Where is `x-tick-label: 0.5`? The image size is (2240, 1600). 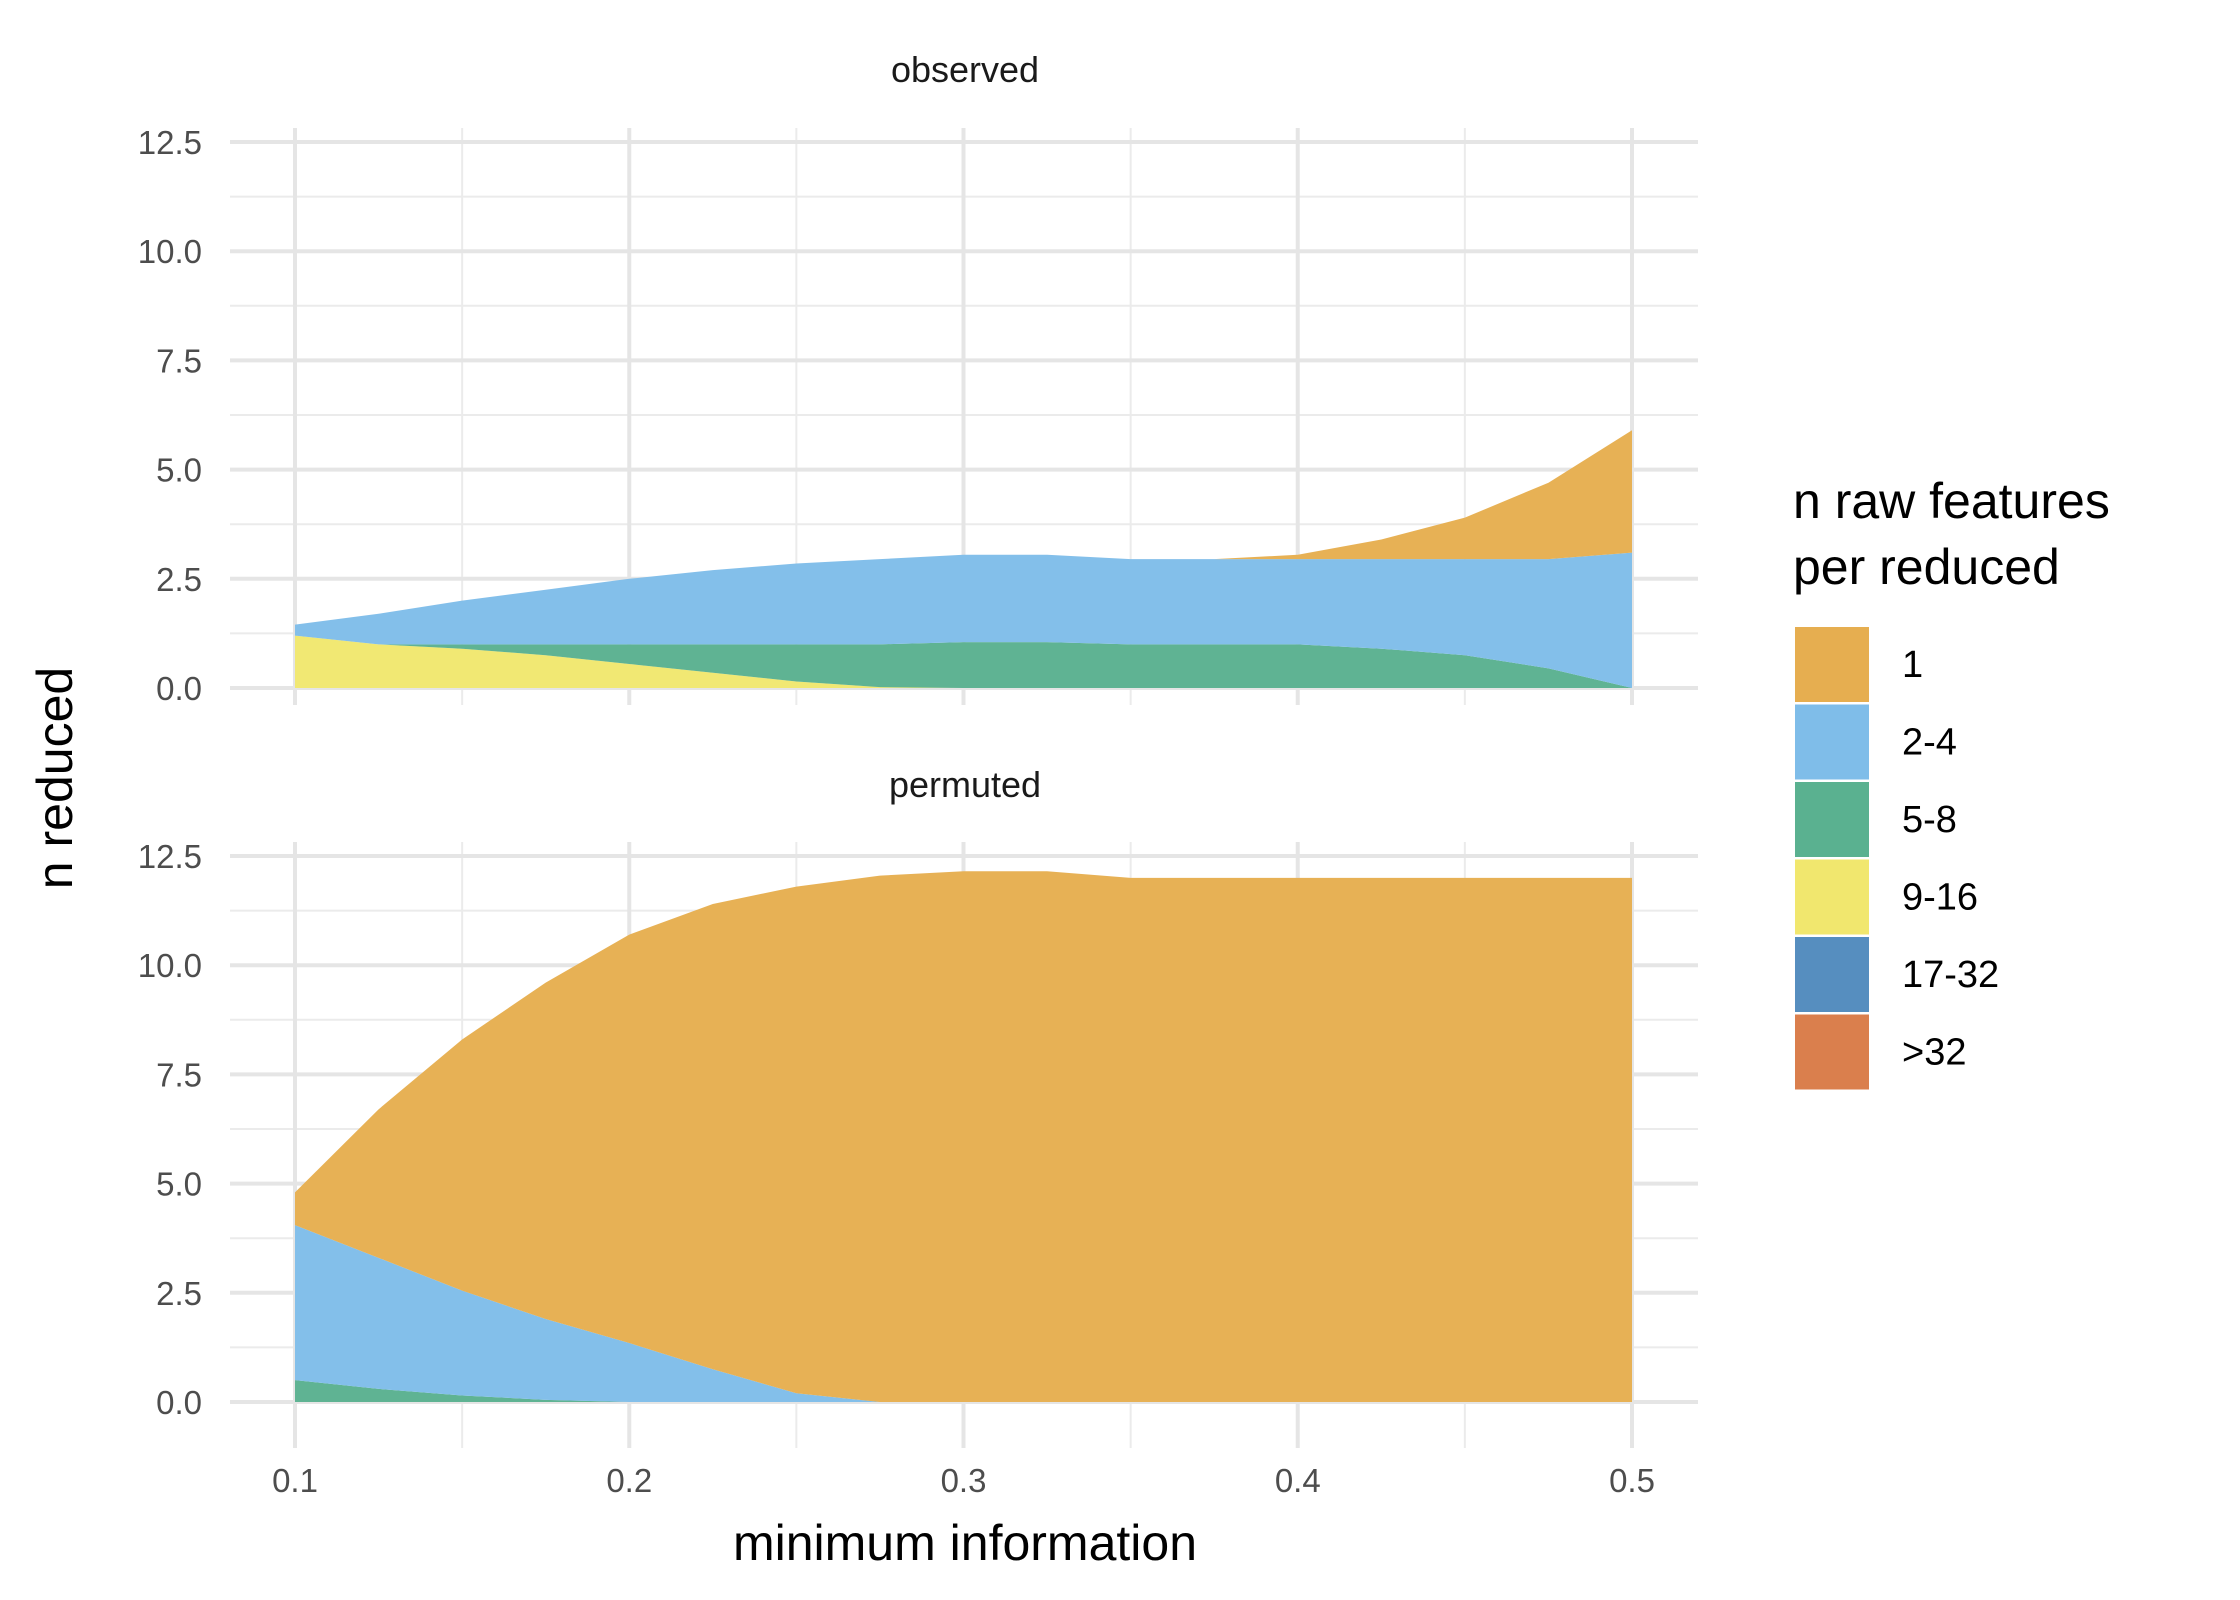 x-tick-label: 0.5 is located at coordinates (1632, 1480).